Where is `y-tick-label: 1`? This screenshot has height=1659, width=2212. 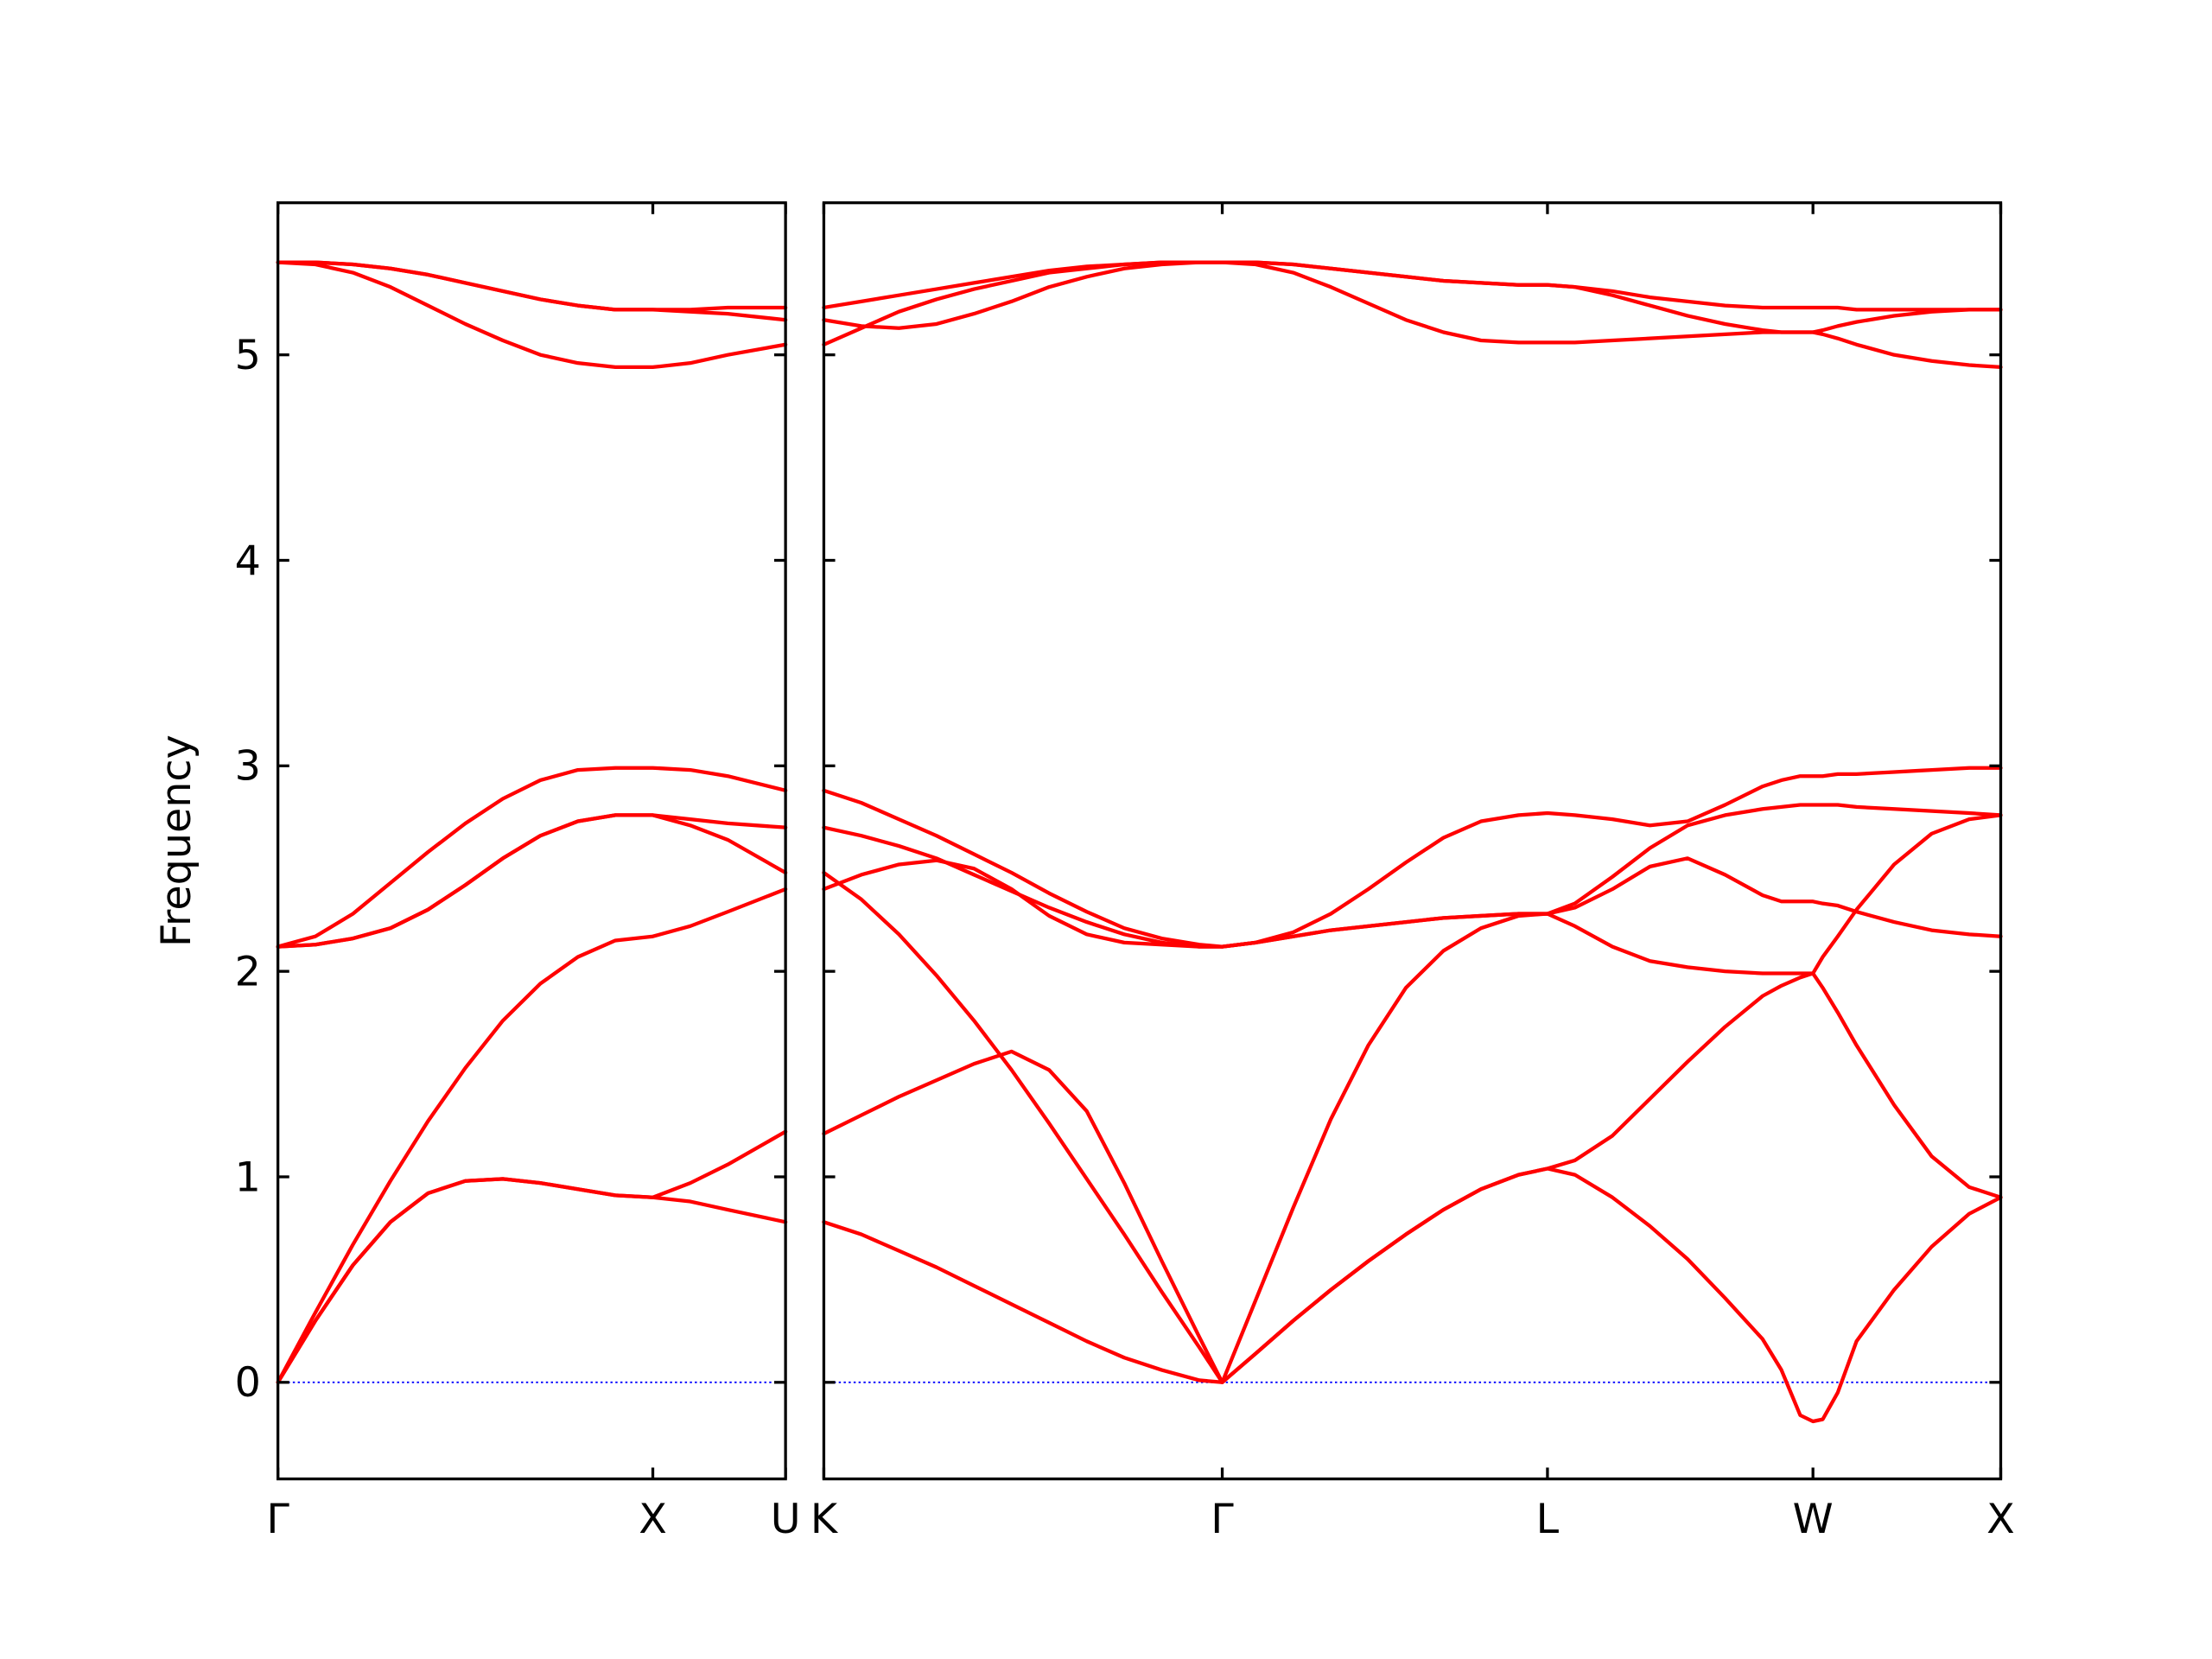
y-tick-label: 1 is located at coordinates (248, 1177).